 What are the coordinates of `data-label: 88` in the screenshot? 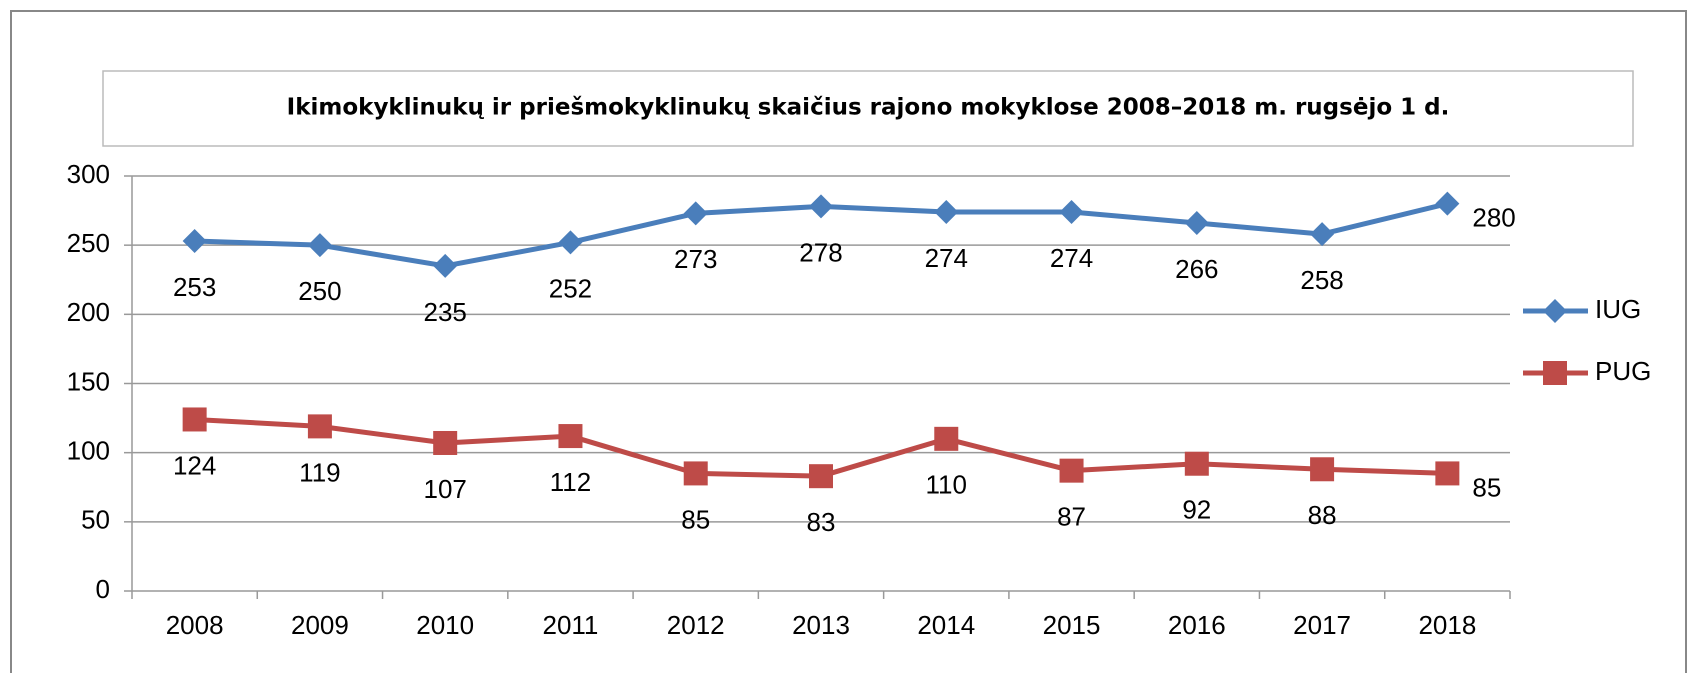 It's located at (1322, 515).